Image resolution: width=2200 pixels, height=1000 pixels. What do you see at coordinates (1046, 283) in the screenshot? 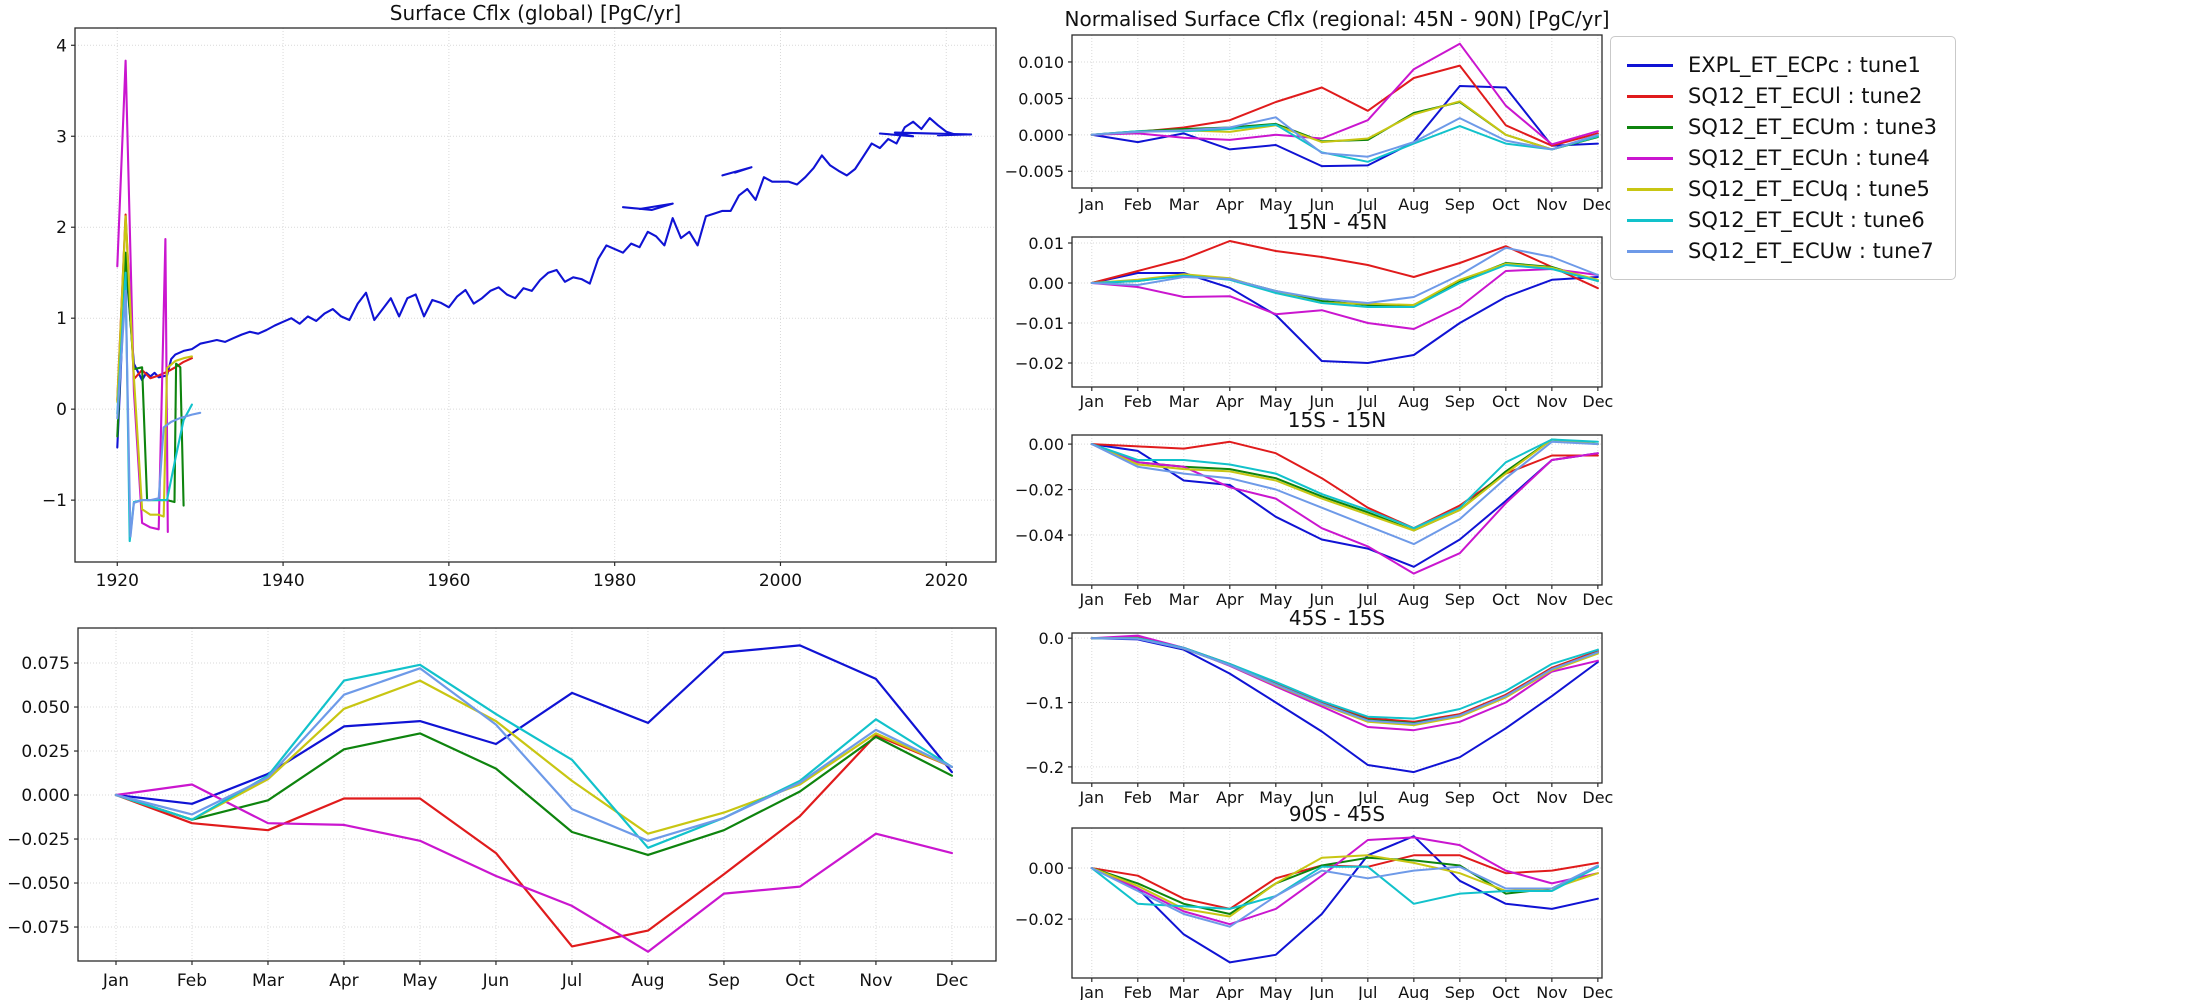
I see `y-tick-label: 0.00` at bounding box center [1046, 283].